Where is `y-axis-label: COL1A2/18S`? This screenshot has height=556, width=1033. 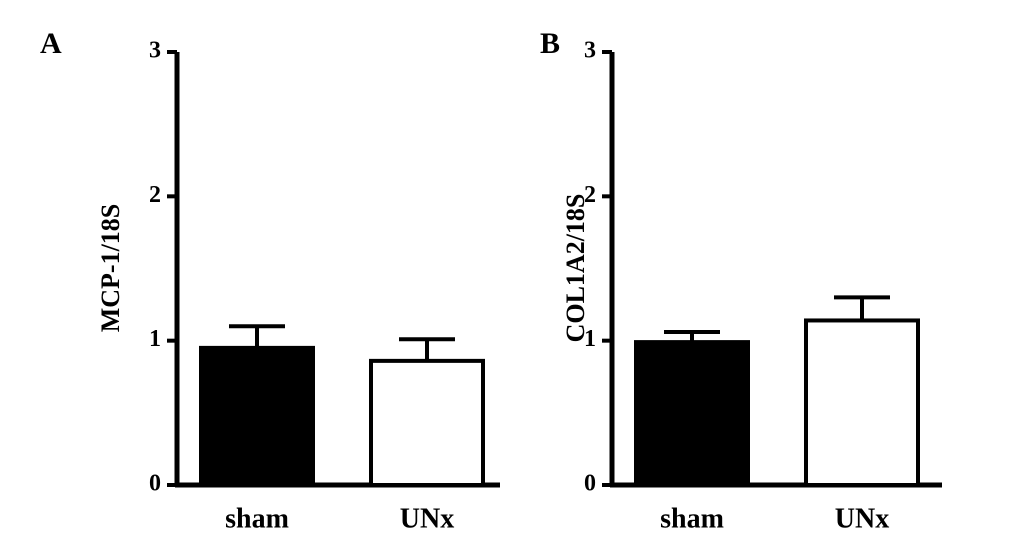
y-axis-label: COL1A2/18S is located at coordinates (575, 268).